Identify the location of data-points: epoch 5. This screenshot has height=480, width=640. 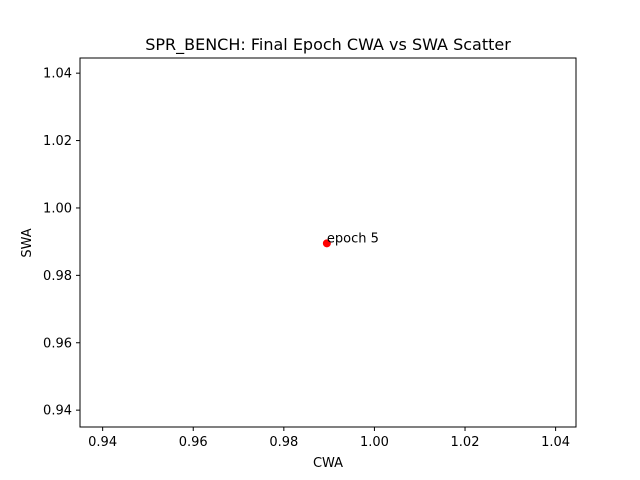
(350, 239).